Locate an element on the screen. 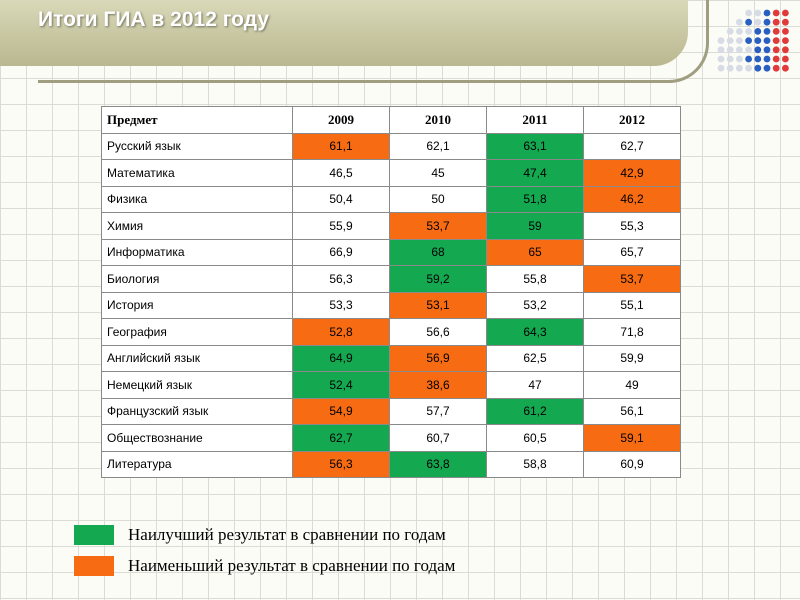  score-cell: 52,4 is located at coordinates (341, 385).